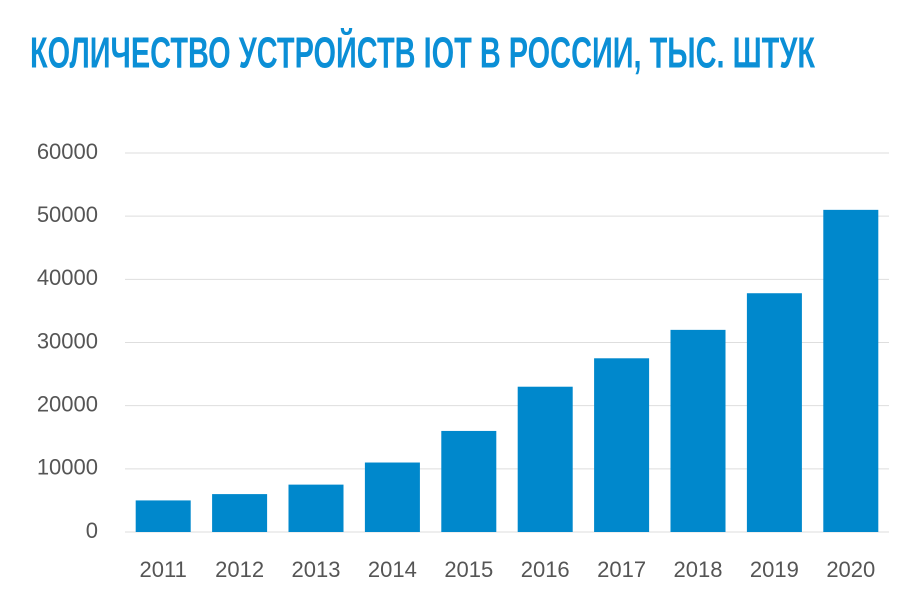 This screenshot has width=914, height=607. I want to click on y-tick-label: 60000, so click(67, 151).